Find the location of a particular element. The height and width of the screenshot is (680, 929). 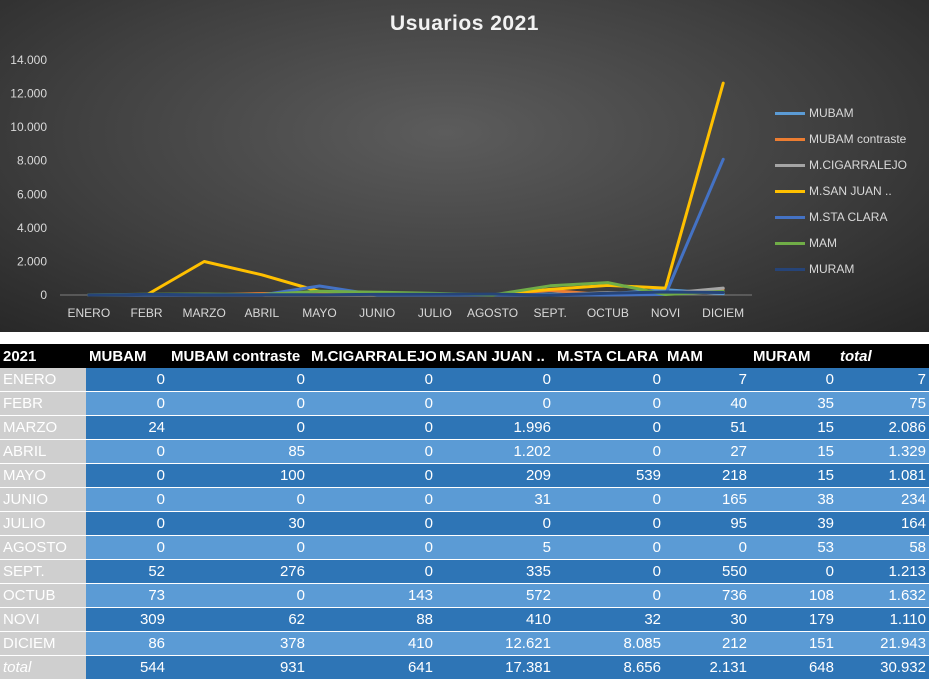

table-cell: 1.081 is located at coordinates (883, 475).